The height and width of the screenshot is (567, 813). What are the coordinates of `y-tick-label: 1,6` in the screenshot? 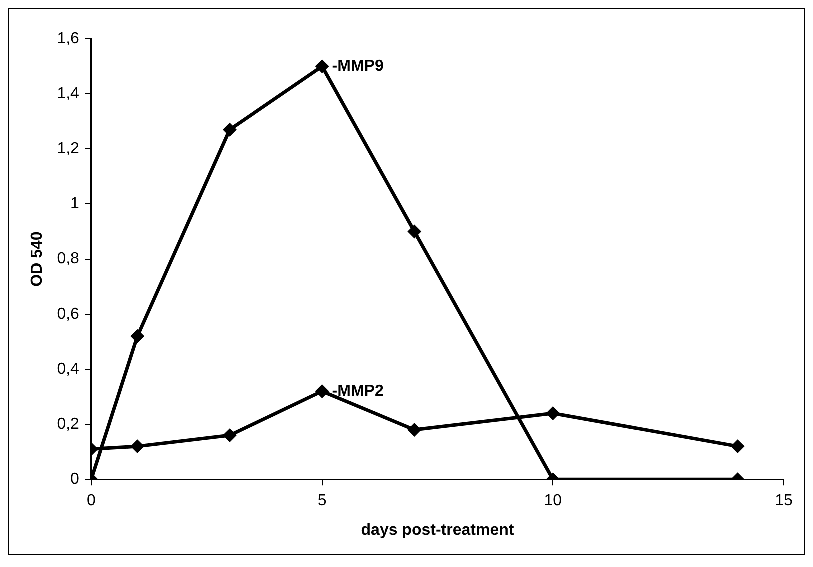 It's located at (68, 39).